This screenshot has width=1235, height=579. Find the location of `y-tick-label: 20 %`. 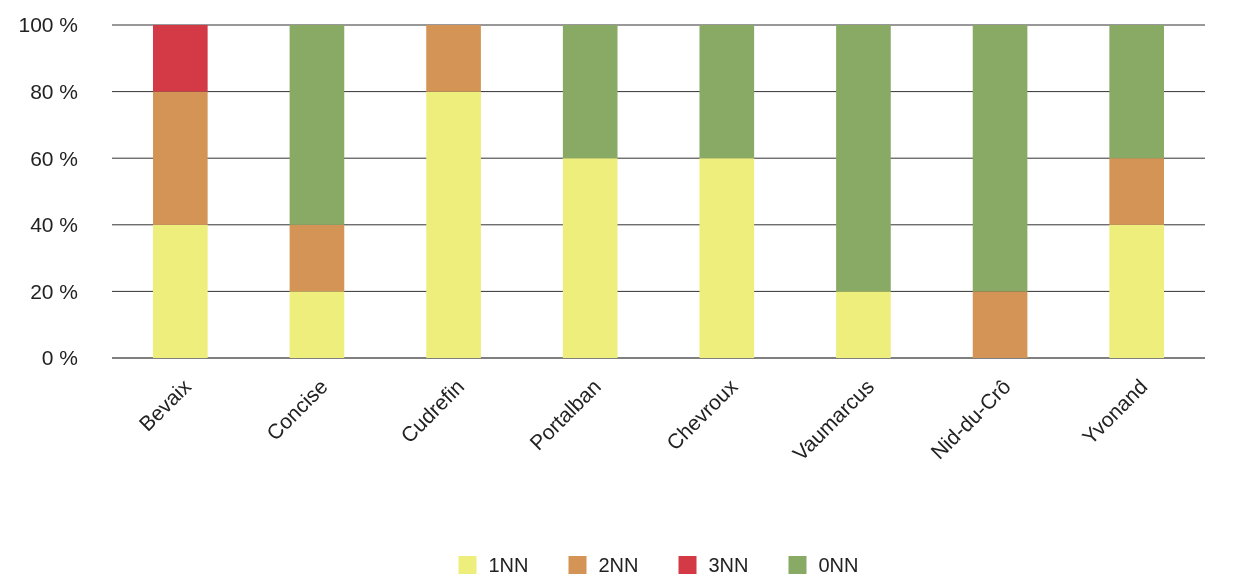

y-tick-label: 20 % is located at coordinates (54, 291).